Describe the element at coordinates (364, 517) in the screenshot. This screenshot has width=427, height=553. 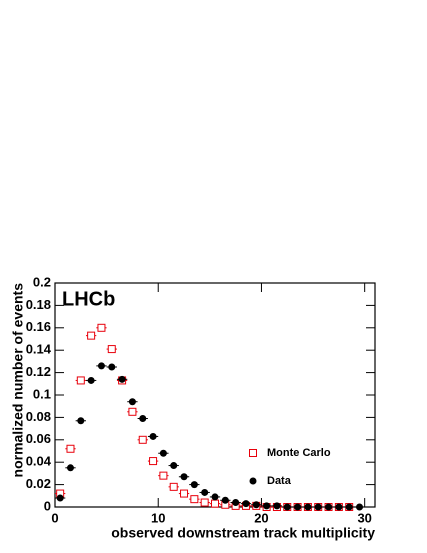
I see `x-tick-label: 30` at that location.